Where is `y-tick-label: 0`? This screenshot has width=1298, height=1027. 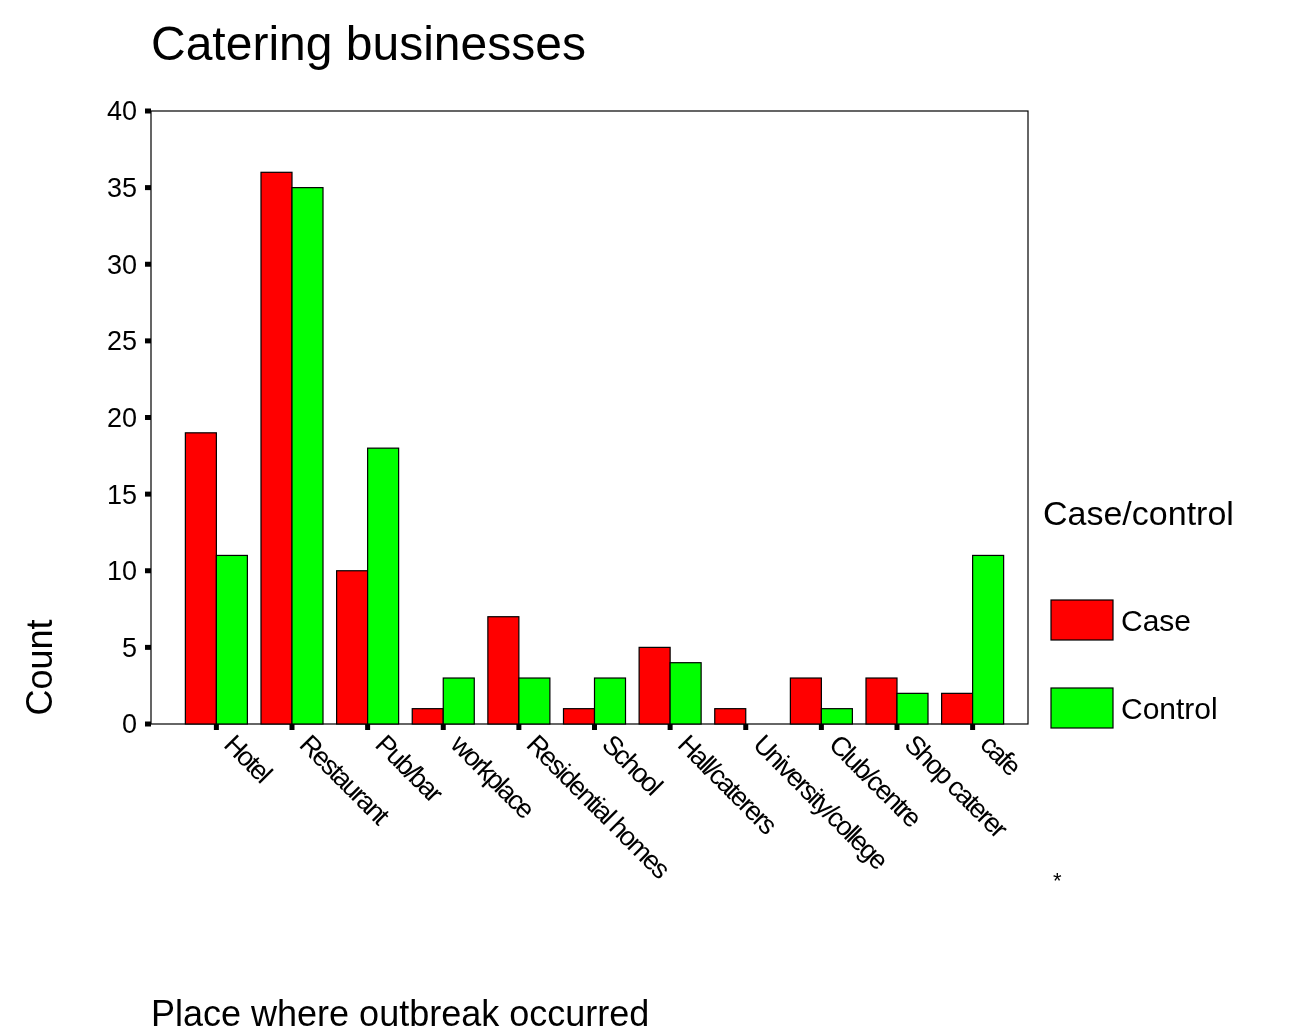 y-tick-label: 0 is located at coordinates (129, 724).